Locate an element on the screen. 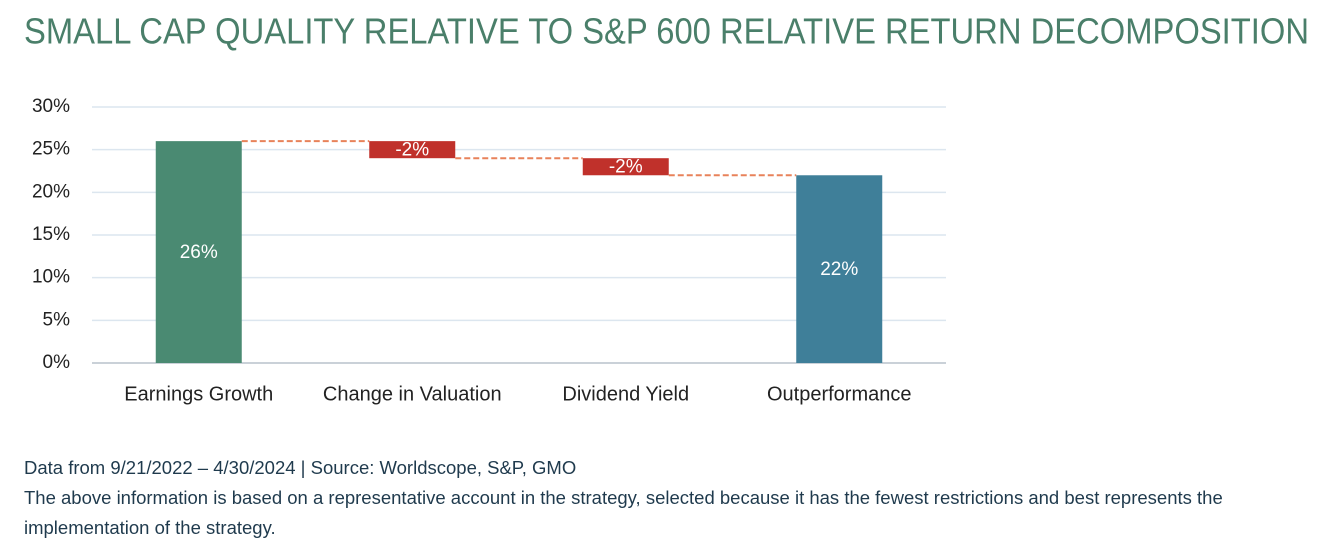  y-tick-label: 0% is located at coordinates (57, 362).